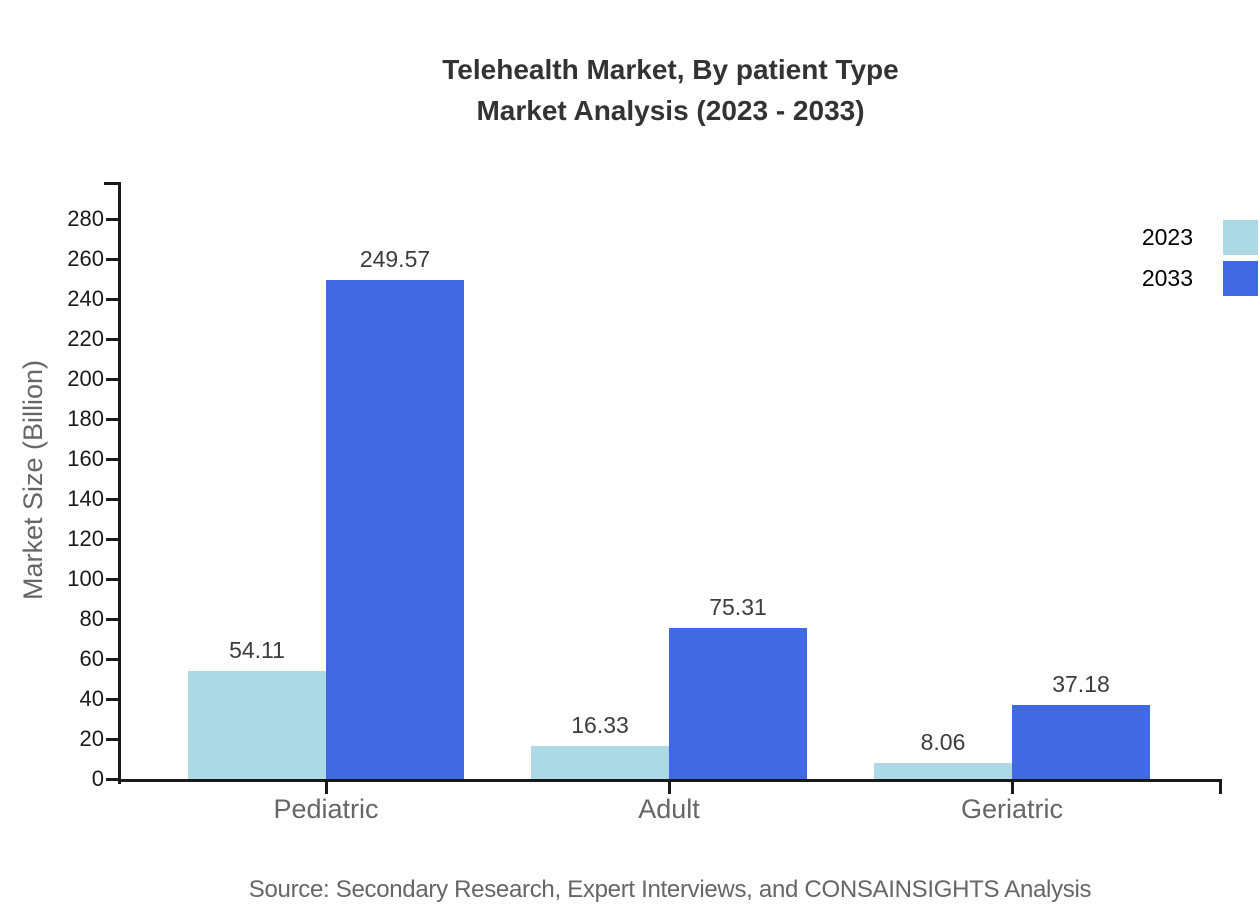 The image size is (1260, 920). I want to click on y-tick-label: 260, so click(85, 258).